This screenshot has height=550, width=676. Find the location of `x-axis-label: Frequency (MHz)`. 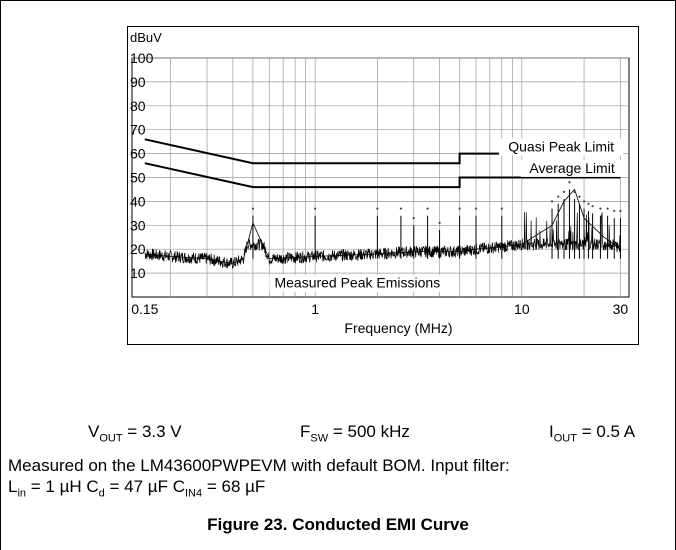

x-axis-label: Frequency (MHz) is located at coordinates (398, 328).